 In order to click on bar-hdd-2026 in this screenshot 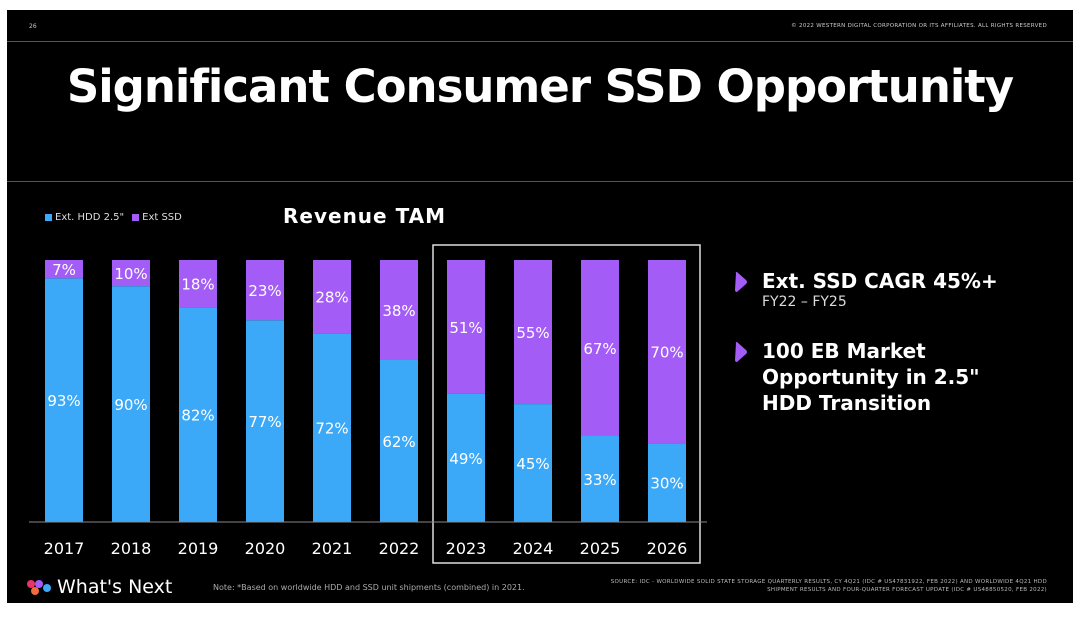, I will do `click(667, 482)`.